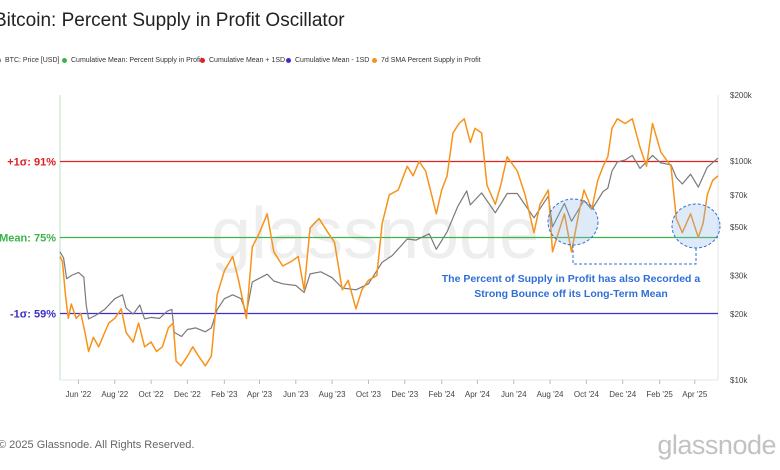  Describe the element at coordinates (622, 394) in the screenshot. I see `x-tick-label-15: Dec '24` at that location.